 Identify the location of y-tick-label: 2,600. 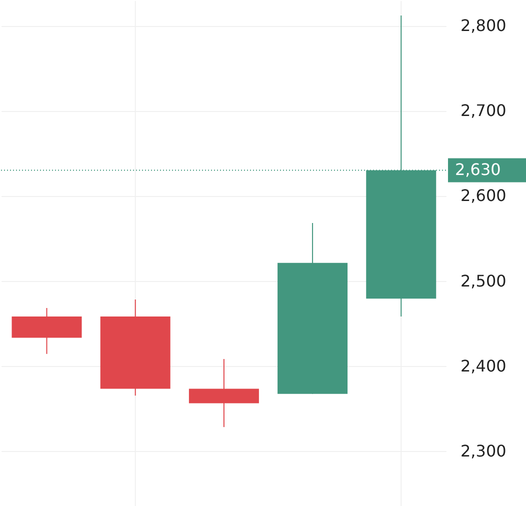
(483, 196).